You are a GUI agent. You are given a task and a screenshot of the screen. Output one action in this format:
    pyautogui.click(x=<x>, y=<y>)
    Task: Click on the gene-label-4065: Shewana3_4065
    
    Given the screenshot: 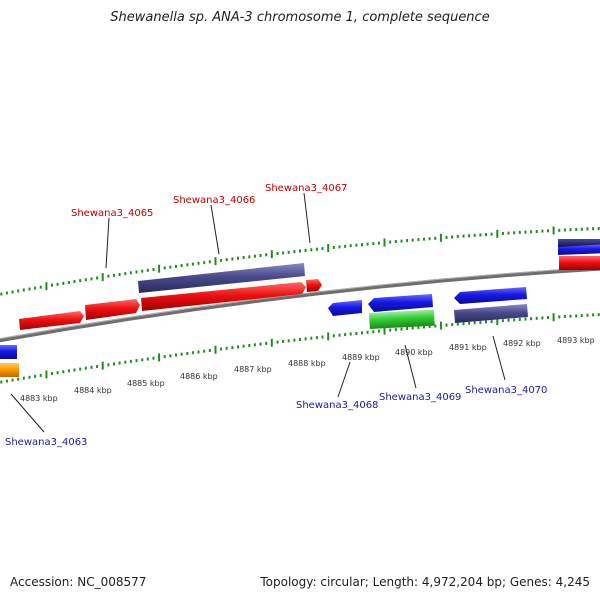 What is the action you would take?
    pyautogui.click(x=112, y=213)
    